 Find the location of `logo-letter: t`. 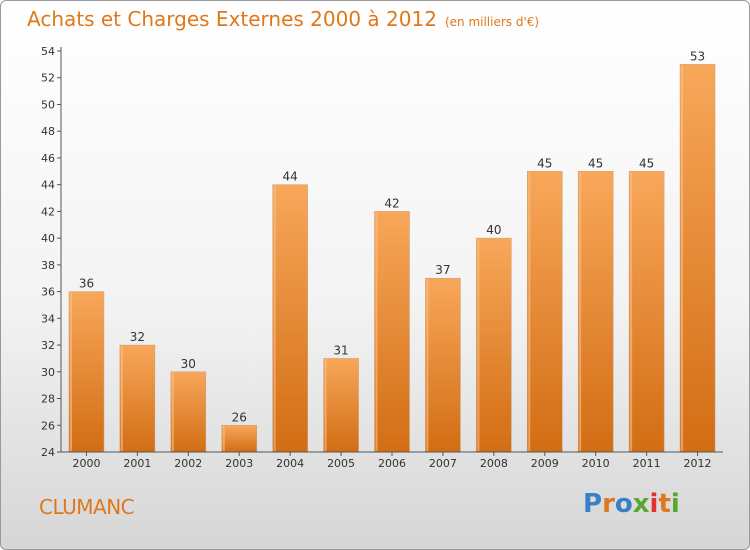

logo-letter: t is located at coordinates (664, 504).